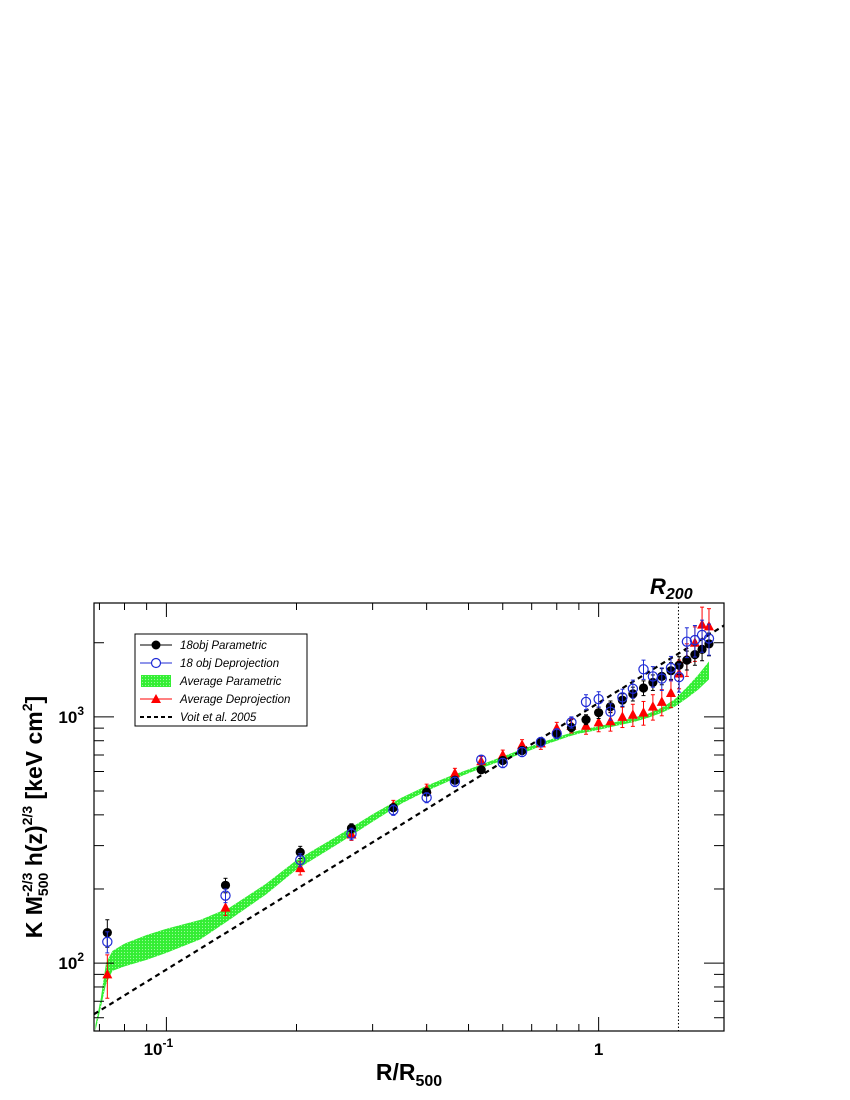 The image size is (850, 1100). Describe the element at coordinates (671, 588) in the screenshot. I see `r200-label: R200` at that location.